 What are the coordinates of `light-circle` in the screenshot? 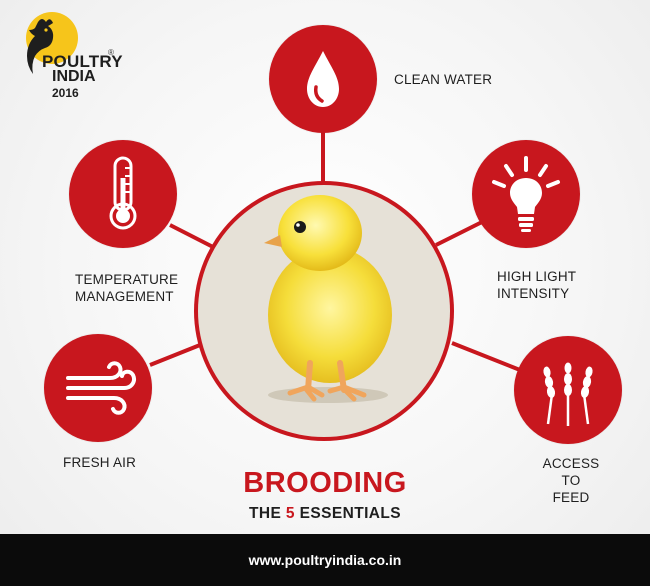 It's located at (526, 194).